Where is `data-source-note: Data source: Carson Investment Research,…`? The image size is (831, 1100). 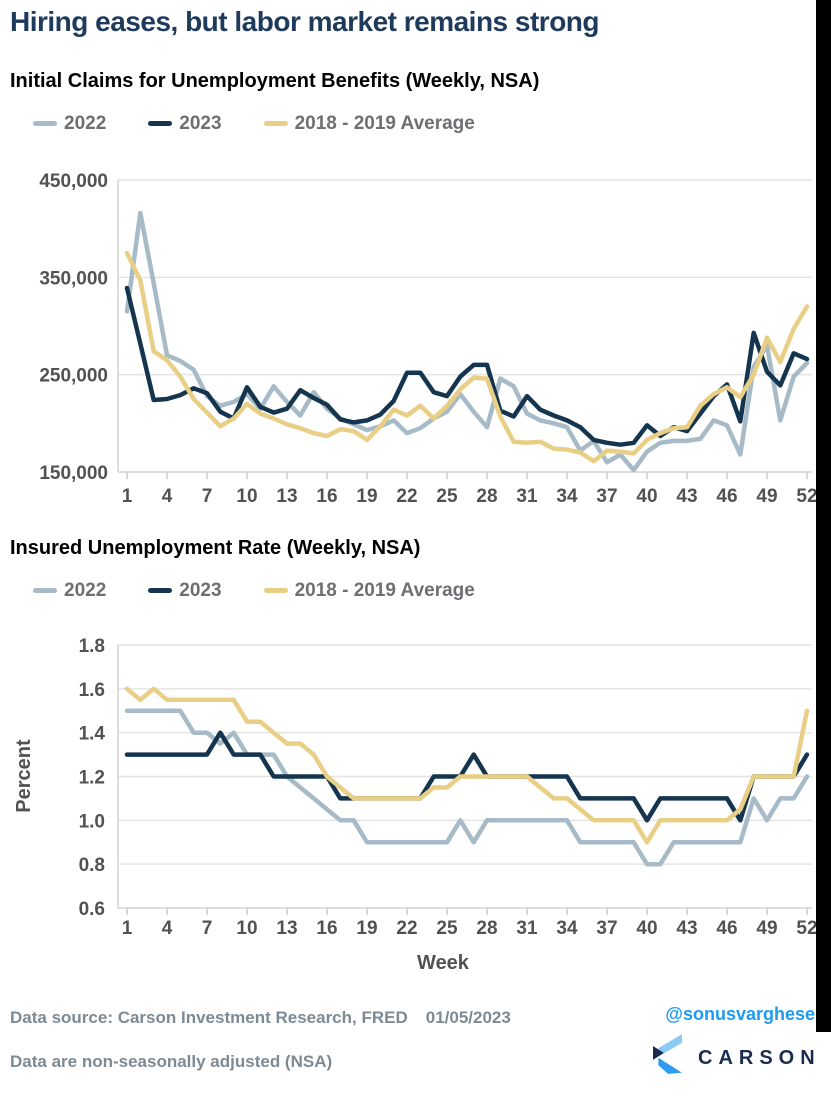 data-source-note: Data source: Carson Investment Research,… is located at coordinates (260, 1018).